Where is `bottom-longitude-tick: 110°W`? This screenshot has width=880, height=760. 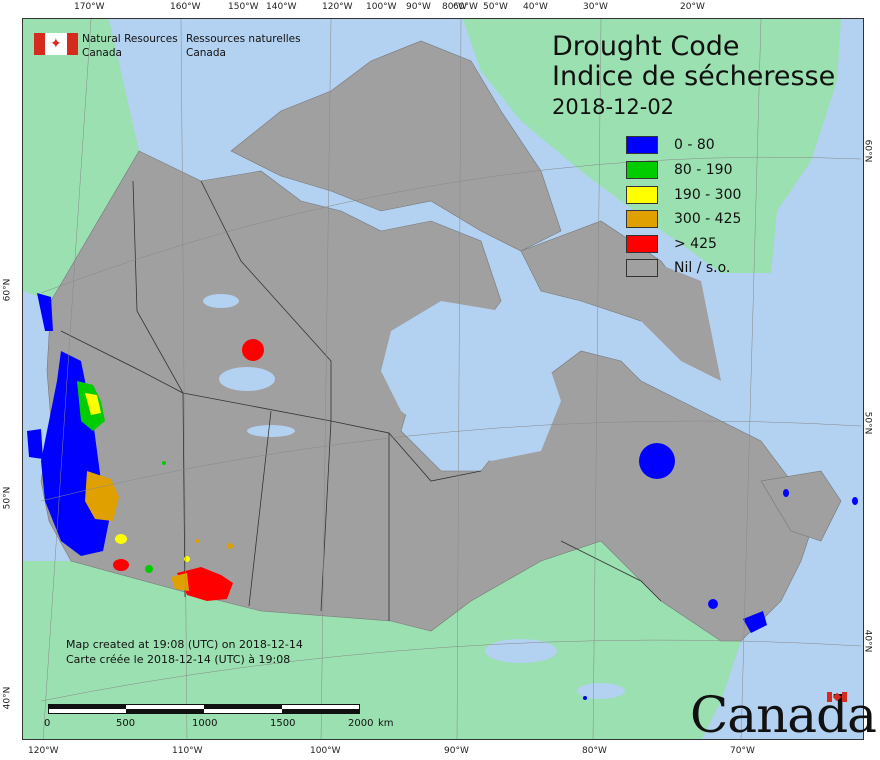 bottom-longitude-tick: 110°W is located at coordinates (187, 751).